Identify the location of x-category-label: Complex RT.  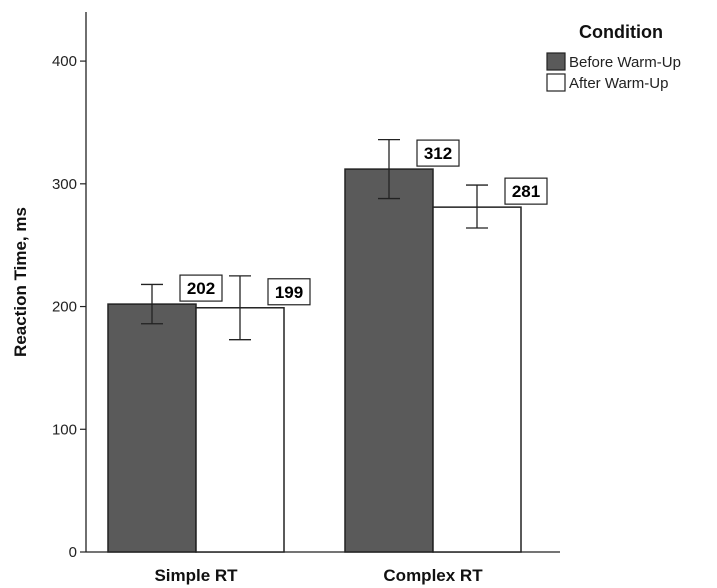
(433, 575).